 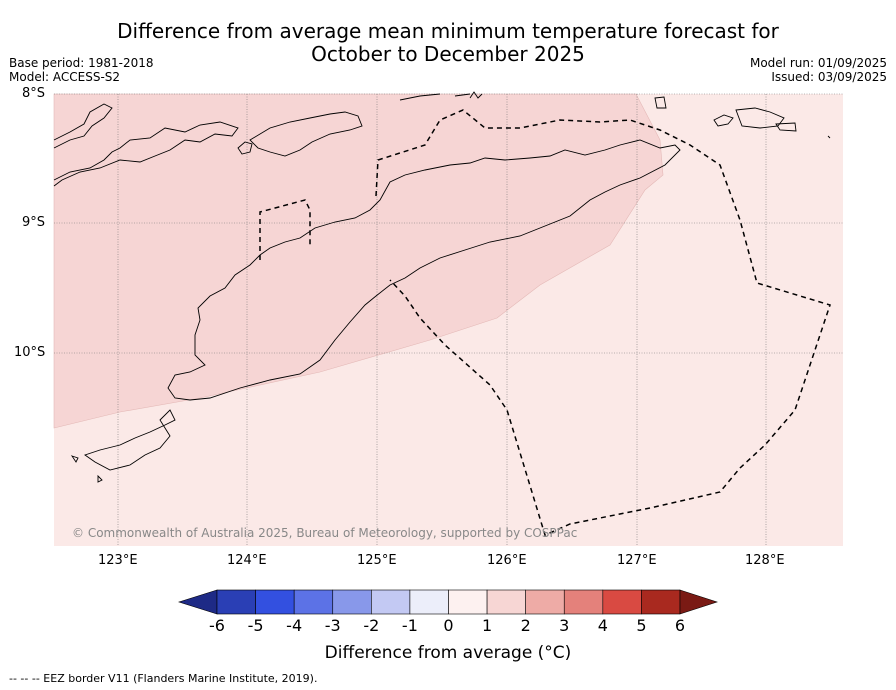 What do you see at coordinates (30, 352) in the screenshot?
I see `lat-label: 10°S` at bounding box center [30, 352].